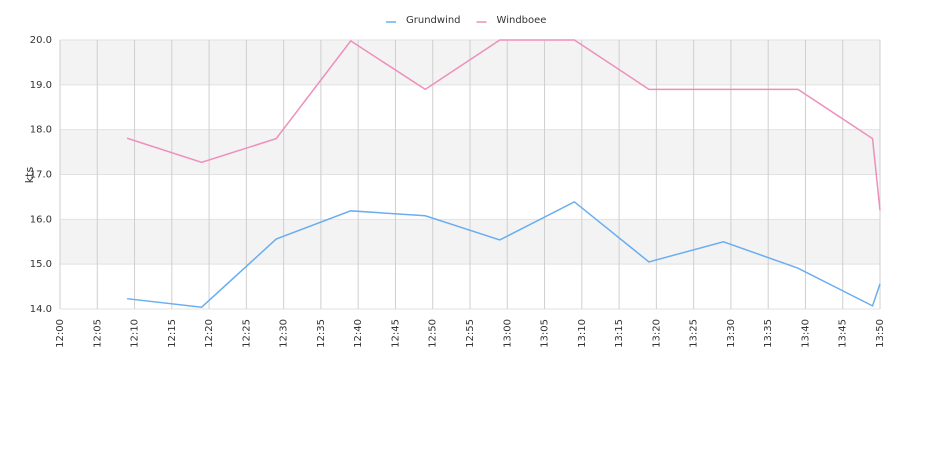 This screenshot has height=450, width=940. What do you see at coordinates (29, 175) in the screenshot?
I see `y-axis-label: kts` at bounding box center [29, 175].